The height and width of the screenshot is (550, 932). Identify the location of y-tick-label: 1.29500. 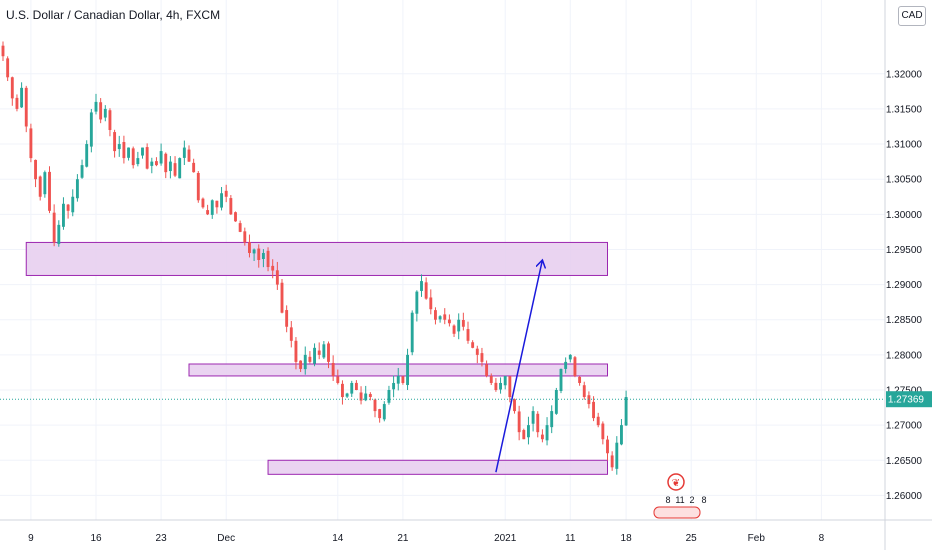
(904, 250).